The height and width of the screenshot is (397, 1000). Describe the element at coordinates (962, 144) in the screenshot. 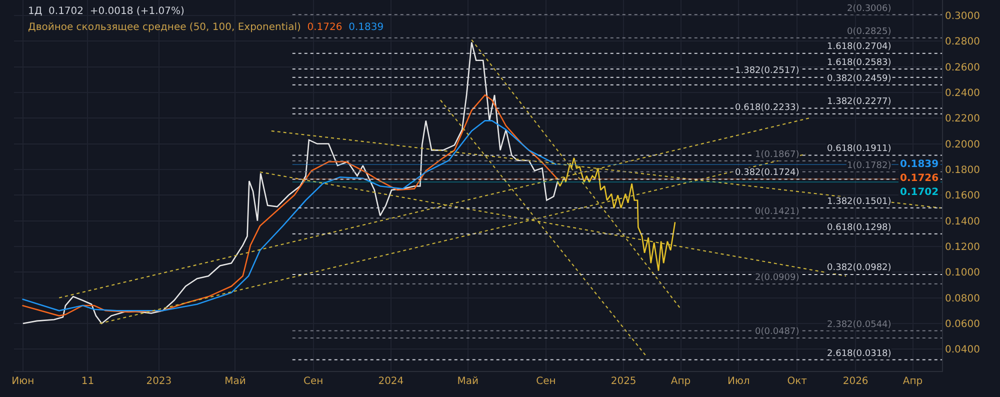

I see `y-tick-label: 0.2000` at that location.